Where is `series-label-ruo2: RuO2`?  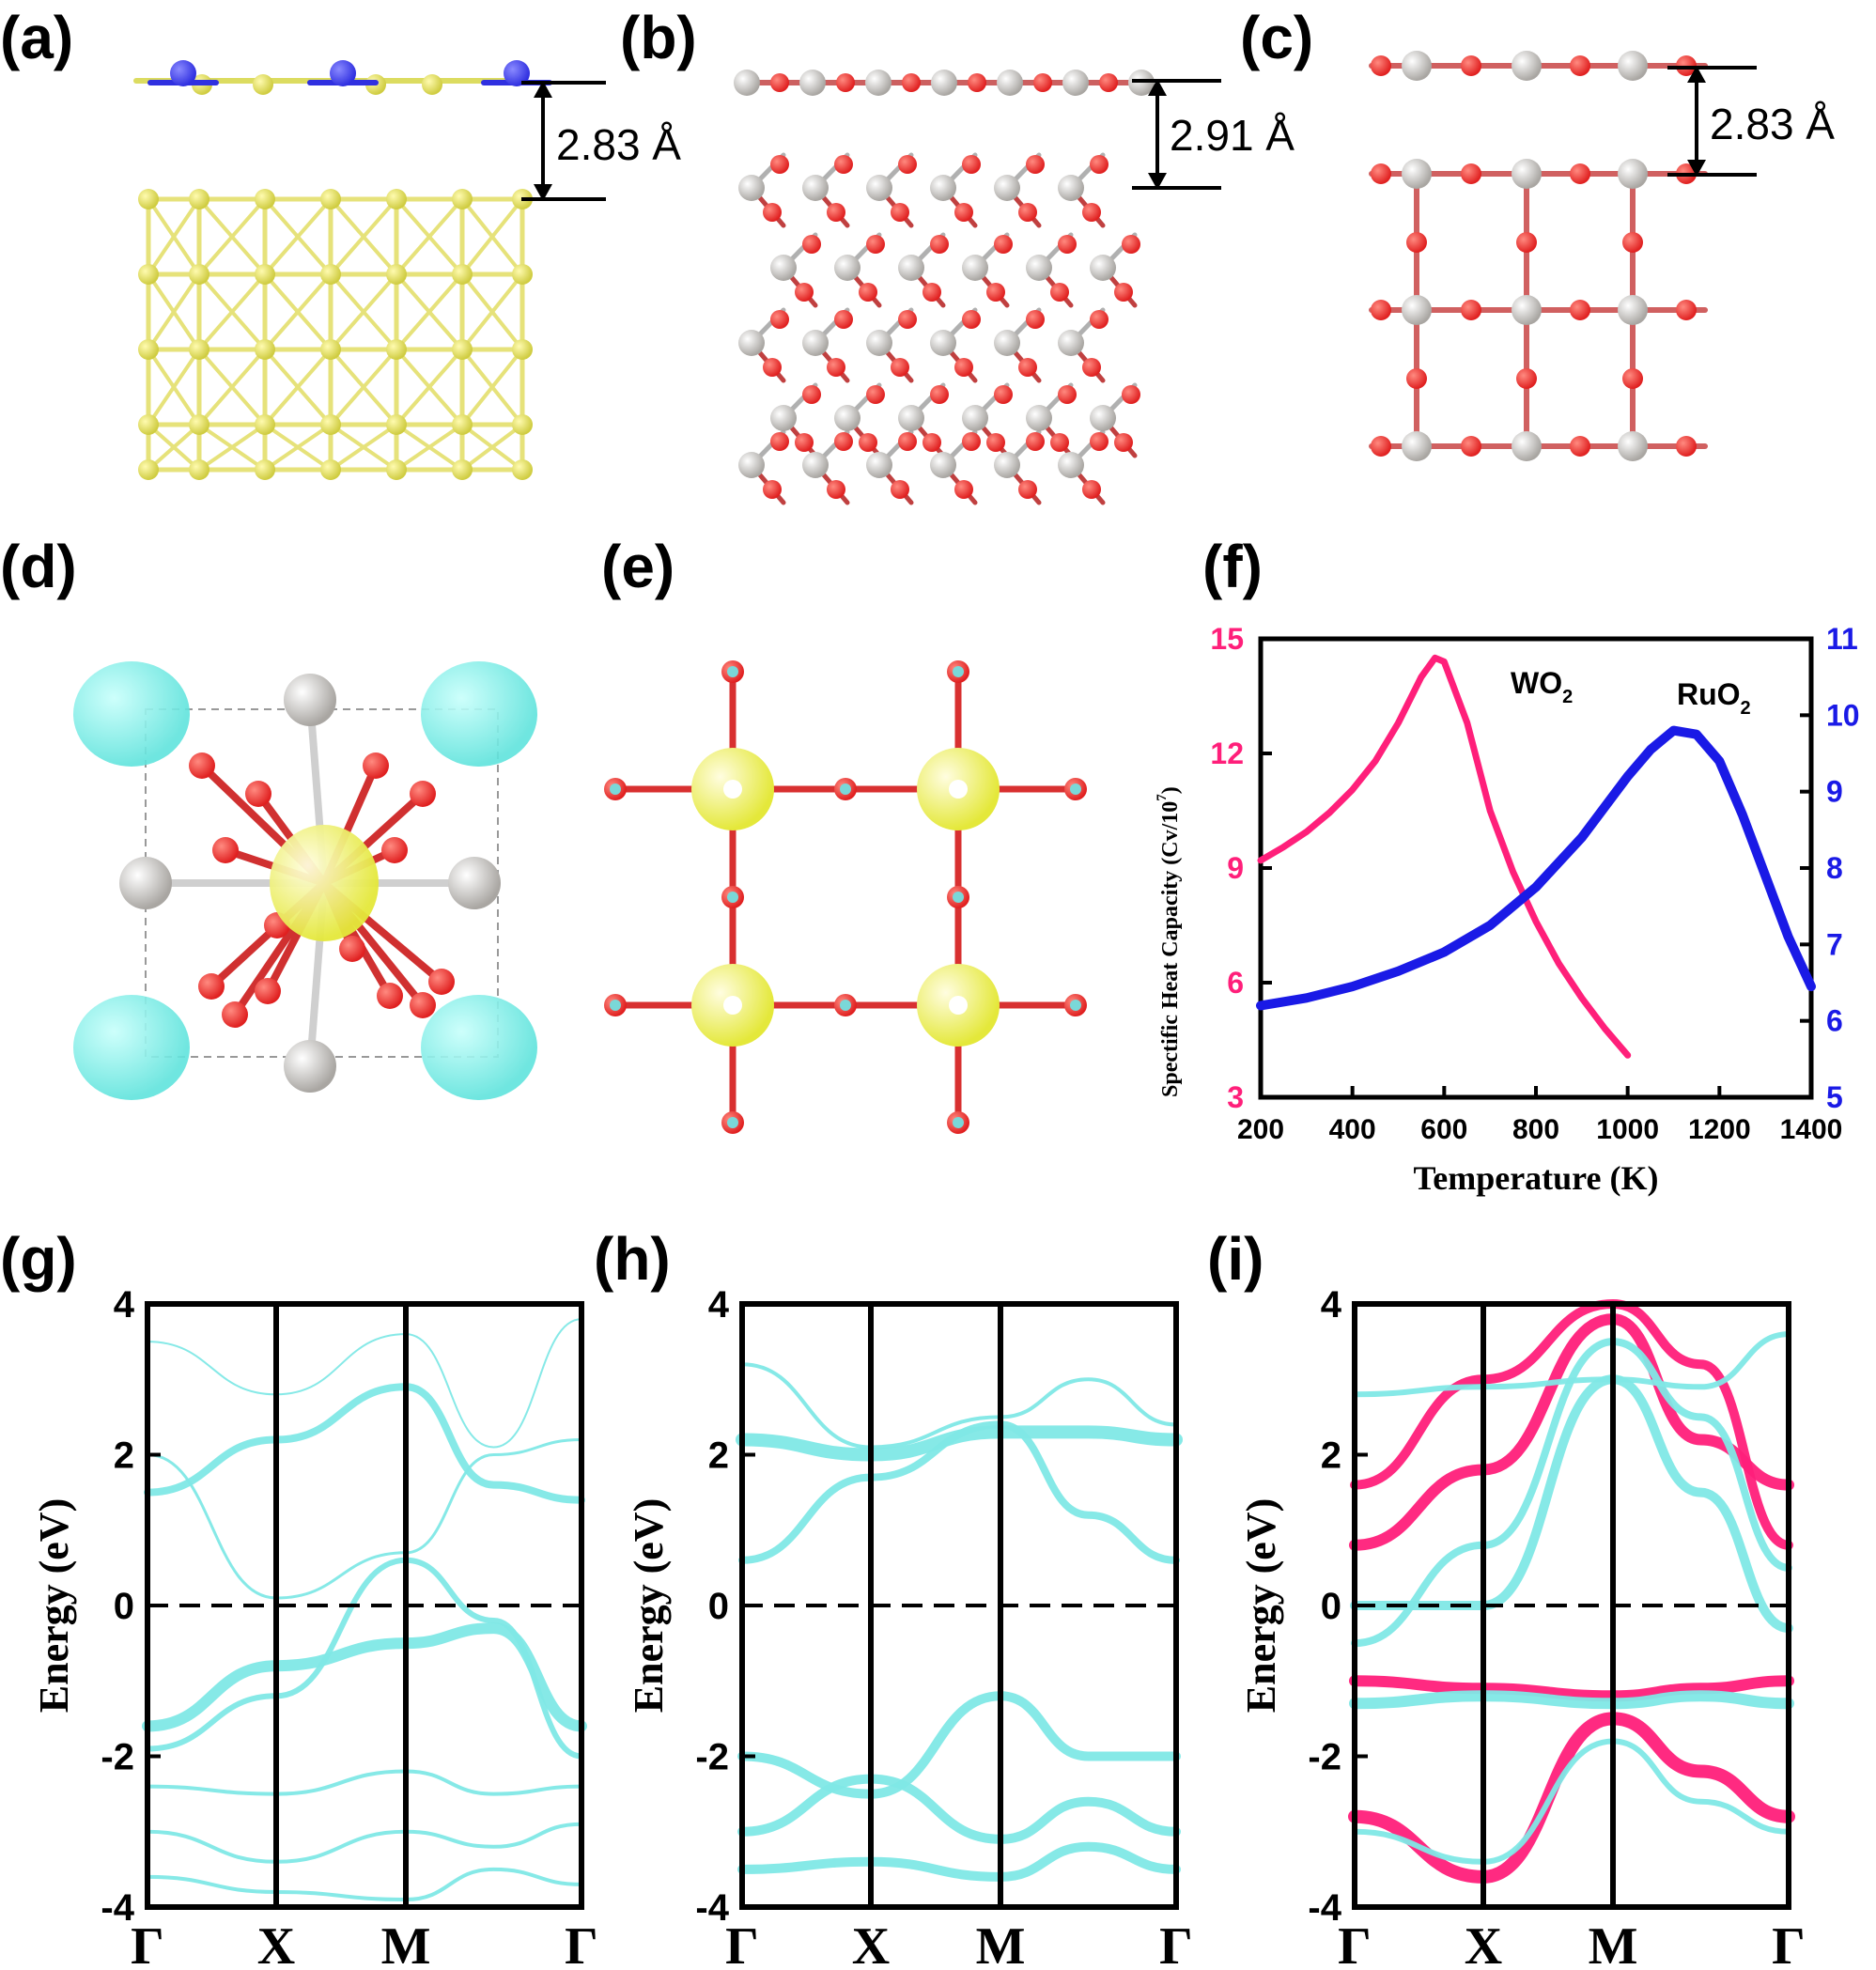 series-label-ruo2: RuO2 is located at coordinates (1714, 698).